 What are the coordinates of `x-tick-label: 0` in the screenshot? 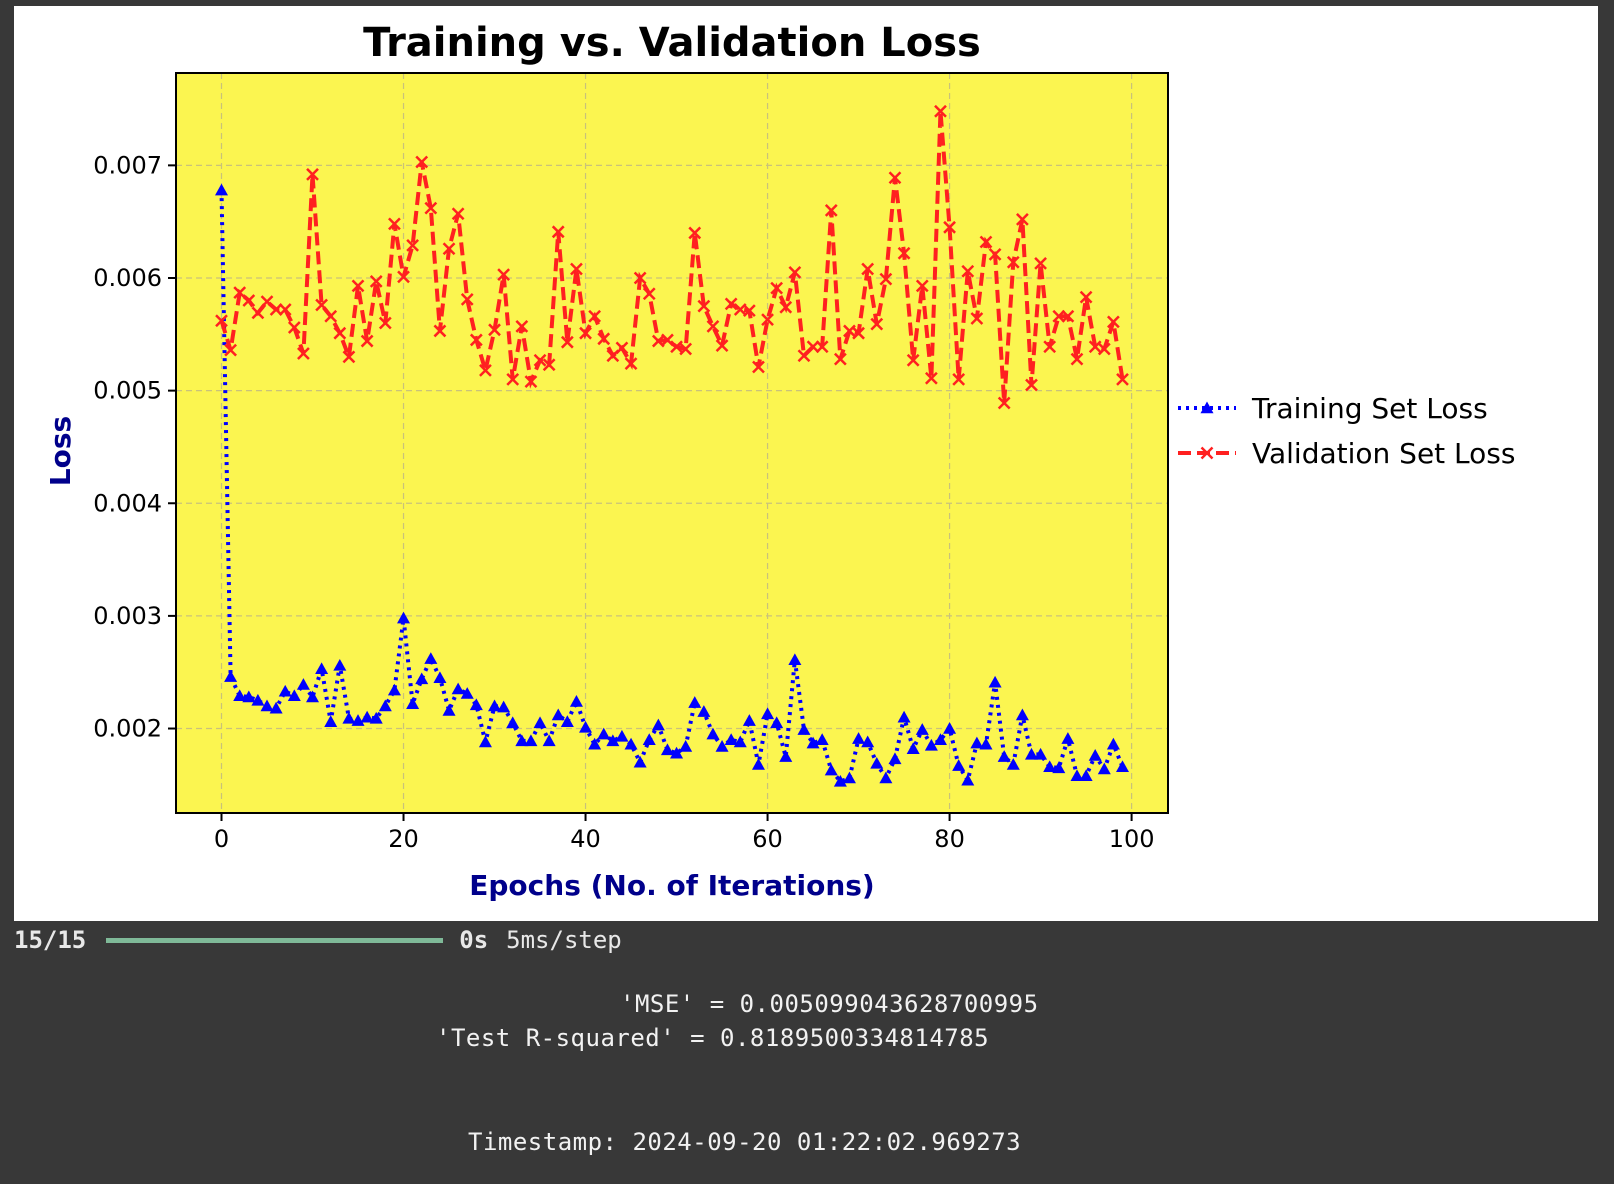 It's located at (221, 839).